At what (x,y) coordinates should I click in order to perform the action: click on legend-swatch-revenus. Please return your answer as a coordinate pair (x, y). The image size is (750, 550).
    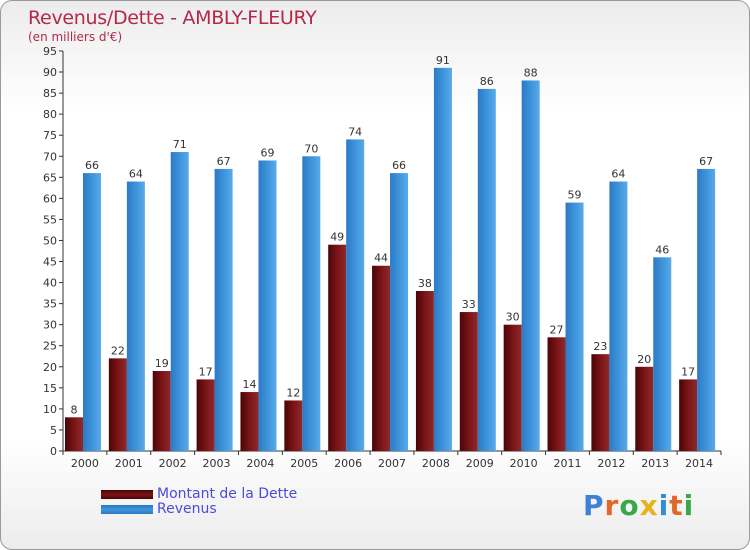
    Looking at the image, I should click on (127, 509).